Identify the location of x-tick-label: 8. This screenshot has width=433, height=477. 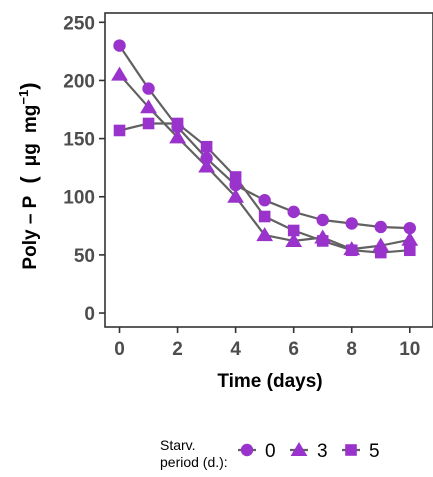
(351, 349).